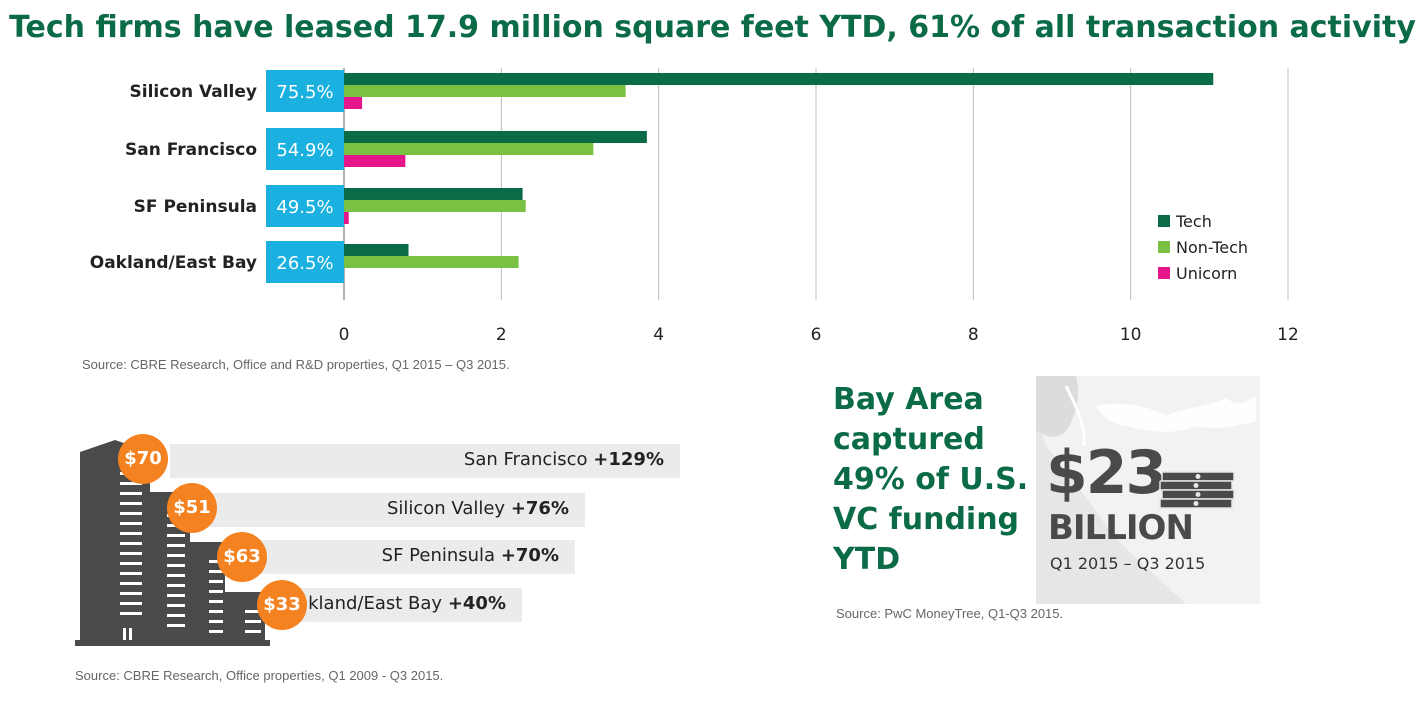 Image resolution: width=1425 pixels, height=705 pixels. I want to click on chart-legend: Tech Non-Tech Unicorn, so click(1203, 247).